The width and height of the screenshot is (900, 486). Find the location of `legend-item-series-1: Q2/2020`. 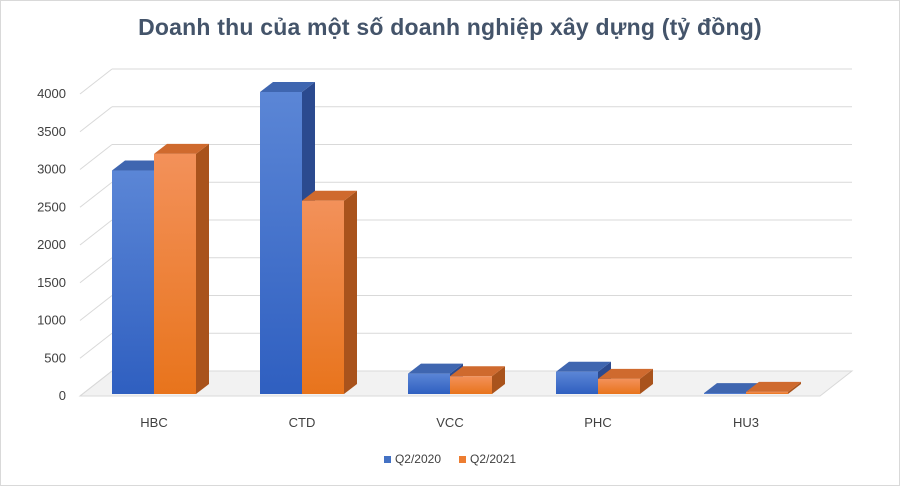

legend-item-series-1: Q2/2020 is located at coordinates (412, 459).